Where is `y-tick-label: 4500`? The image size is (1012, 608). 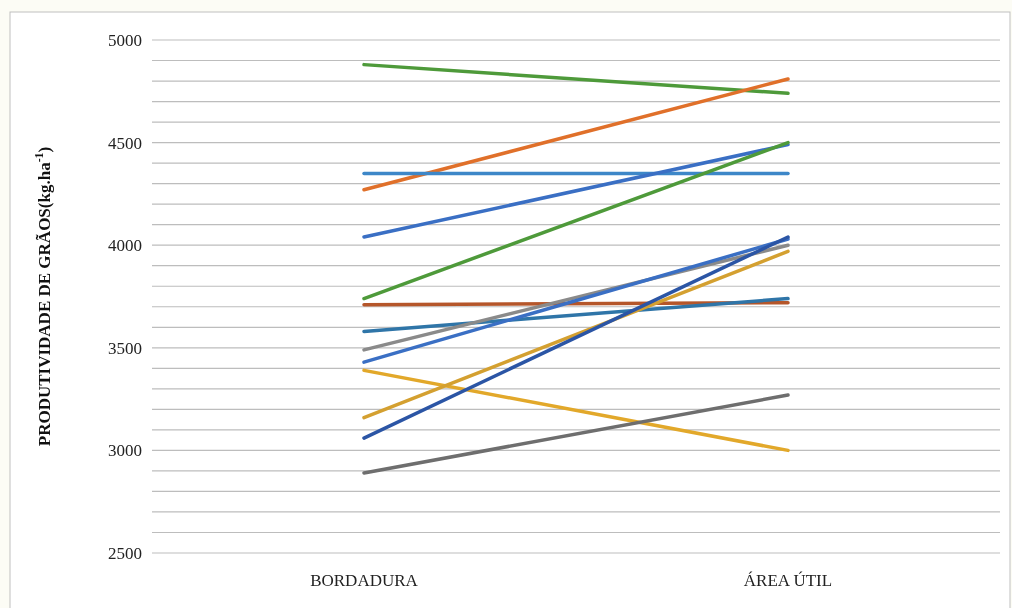
y-tick-label: 4500 is located at coordinates (125, 143).